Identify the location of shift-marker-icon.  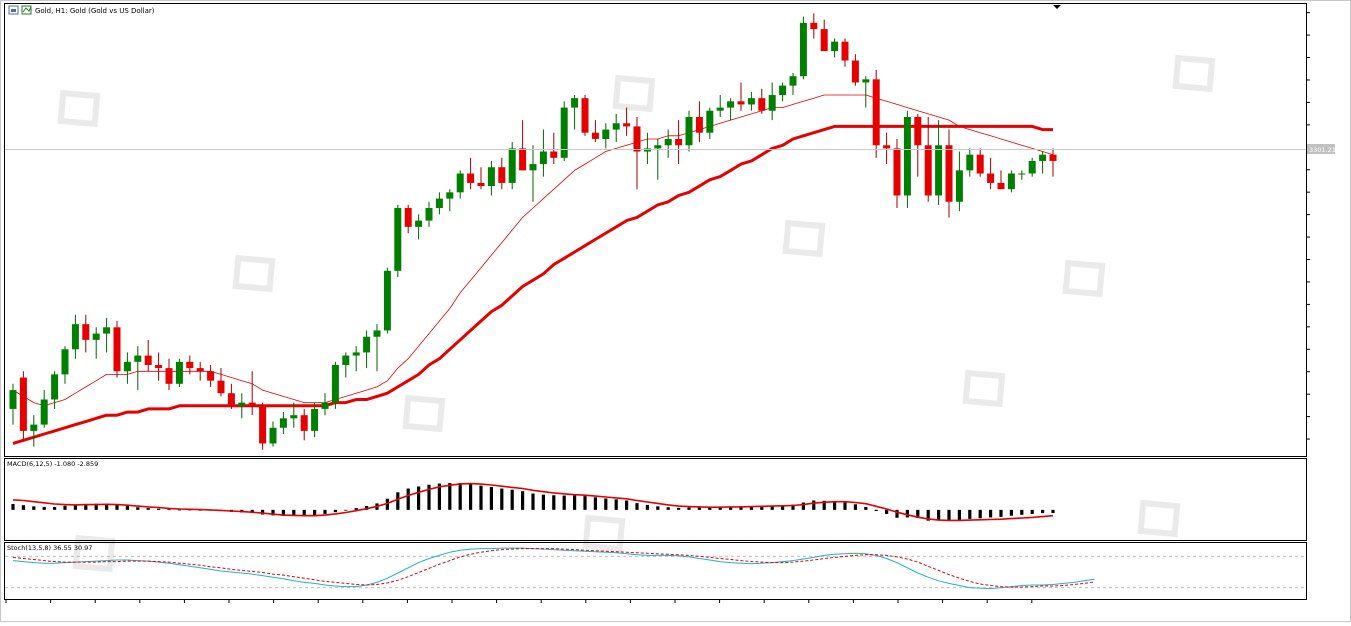
(1057, 7).